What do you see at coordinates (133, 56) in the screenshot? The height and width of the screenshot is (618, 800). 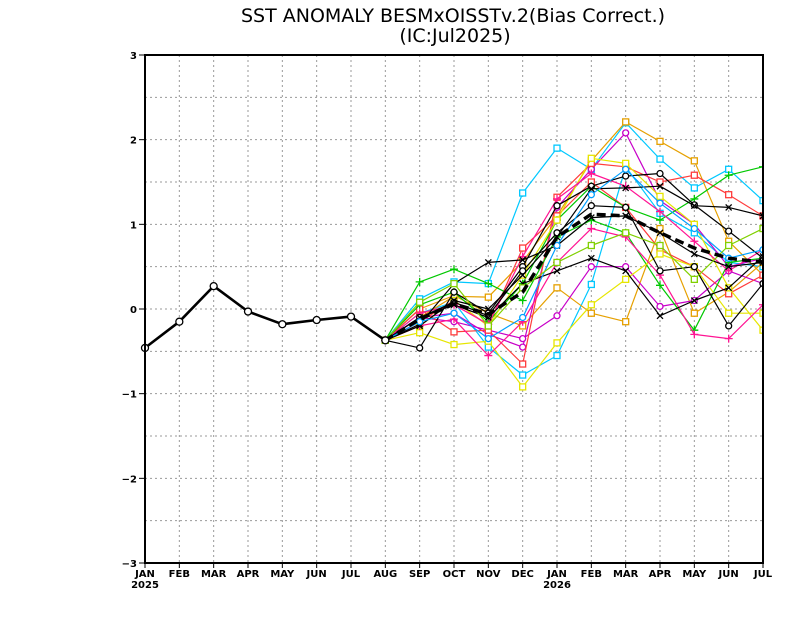 I see `y-tick-label: 3` at bounding box center [133, 56].